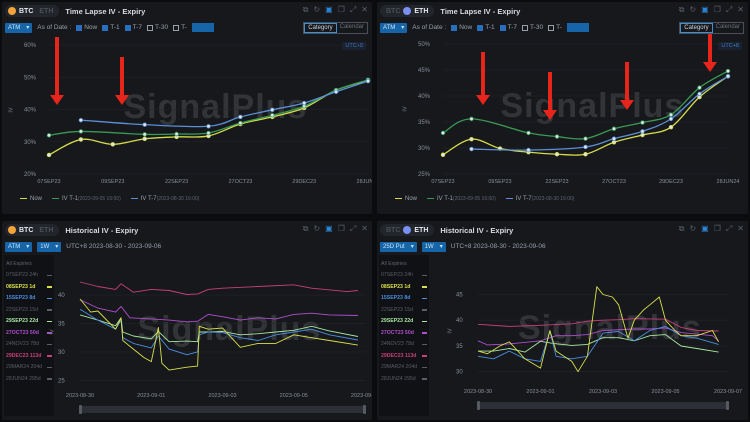  I want to click on expiry-legend-item: 29SEP23 22d, so click(404, 322).